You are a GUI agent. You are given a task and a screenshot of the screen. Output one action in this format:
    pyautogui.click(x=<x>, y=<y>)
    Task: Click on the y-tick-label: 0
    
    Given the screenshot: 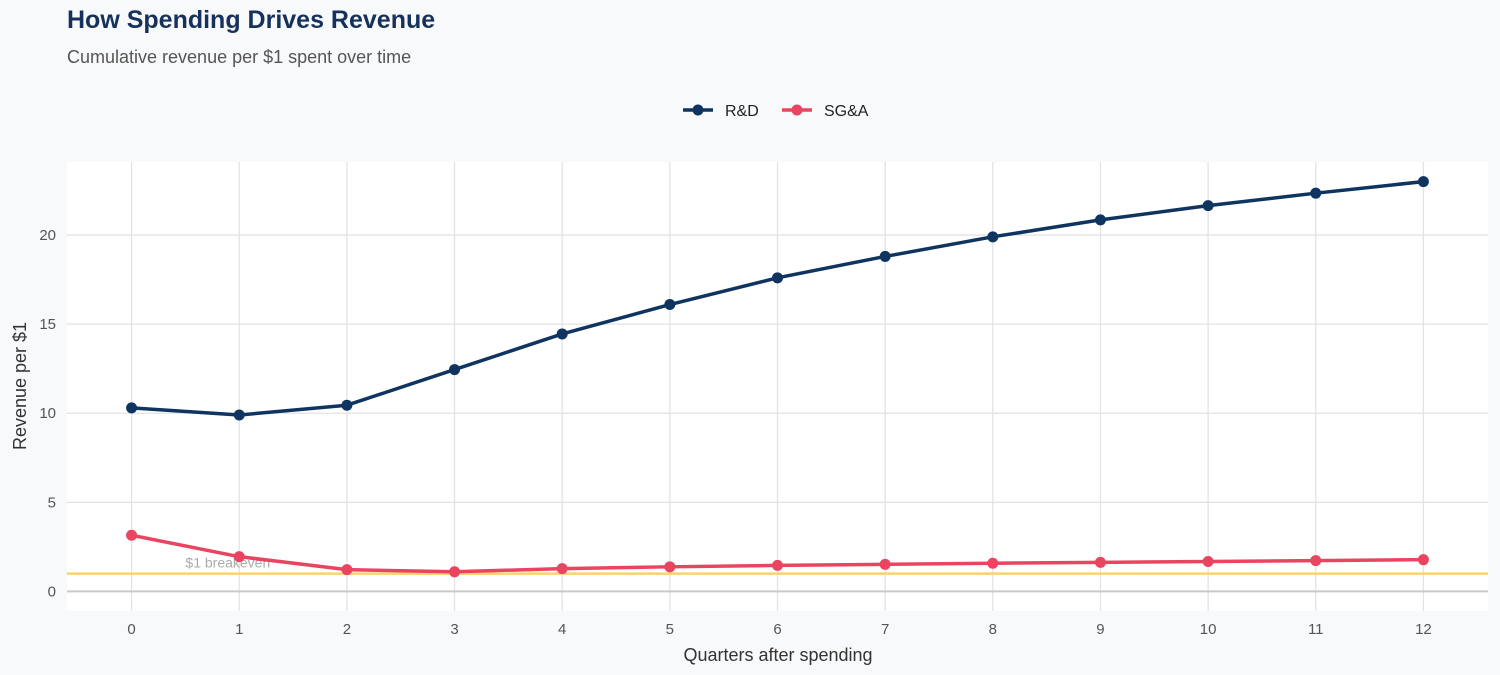 What is the action you would take?
    pyautogui.click(x=52, y=591)
    